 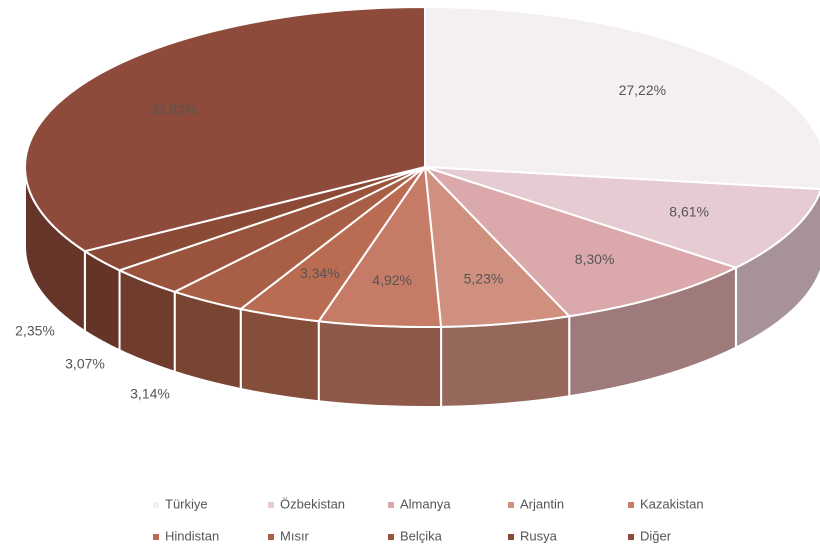 What do you see at coordinates (392, 280) in the screenshot?
I see `data-label: 4,92%` at bounding box center [392, 280].